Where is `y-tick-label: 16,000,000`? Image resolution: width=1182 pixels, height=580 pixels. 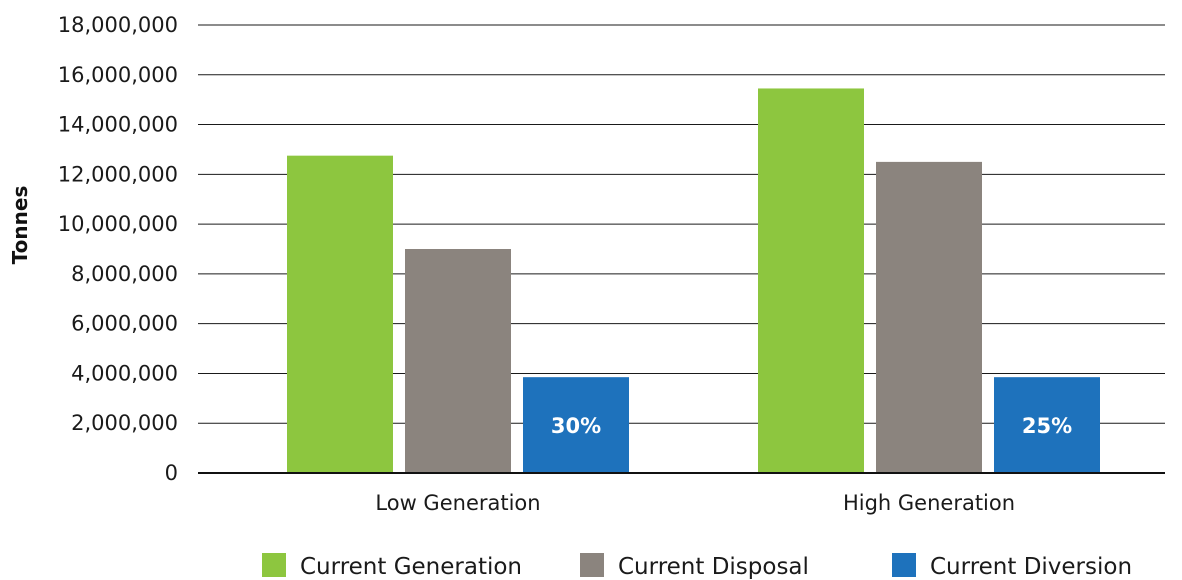
y-tick-label: 16,000,000 is located at coordinates (118, 75).